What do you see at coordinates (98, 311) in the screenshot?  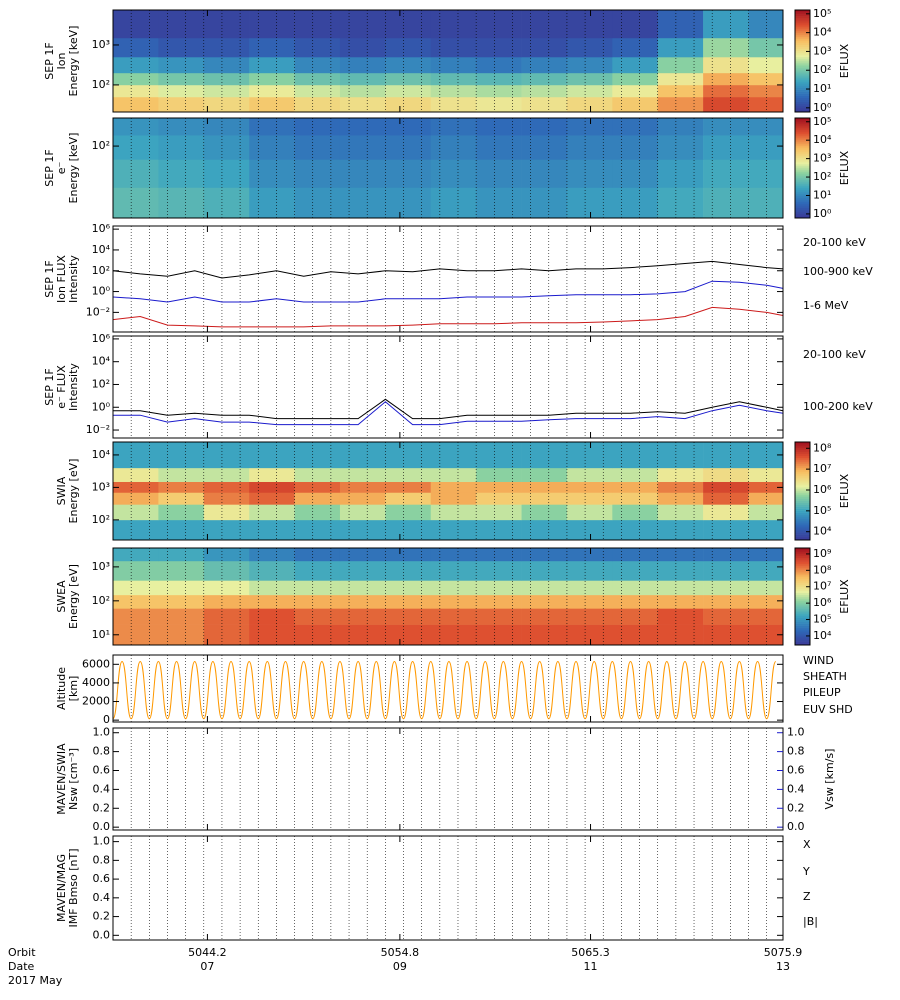 I see `y-tick-label: 10⁻²` at bounding box center [98, 311].